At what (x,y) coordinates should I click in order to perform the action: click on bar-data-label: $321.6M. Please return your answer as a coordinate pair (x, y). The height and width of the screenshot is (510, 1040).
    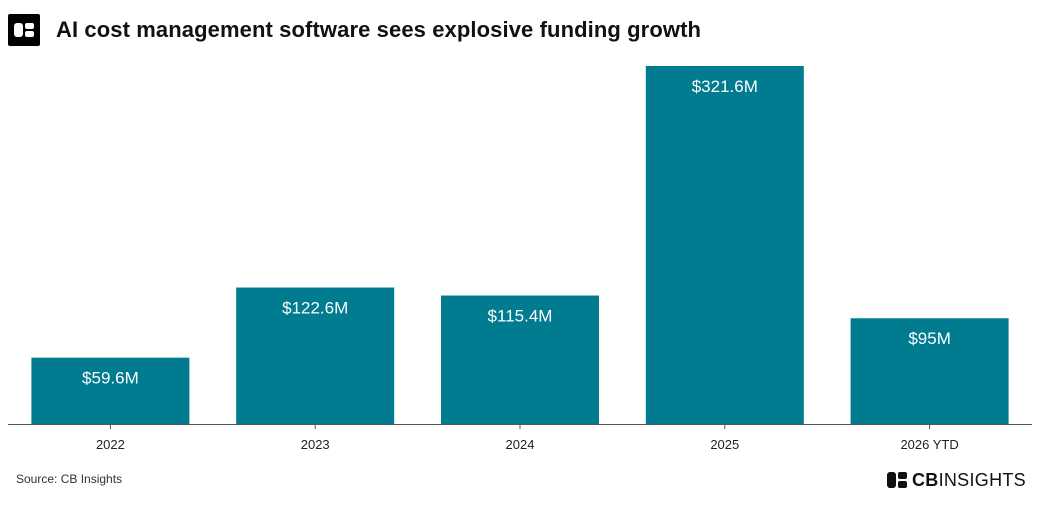
    Looking at the image, I should click on (725, 86).